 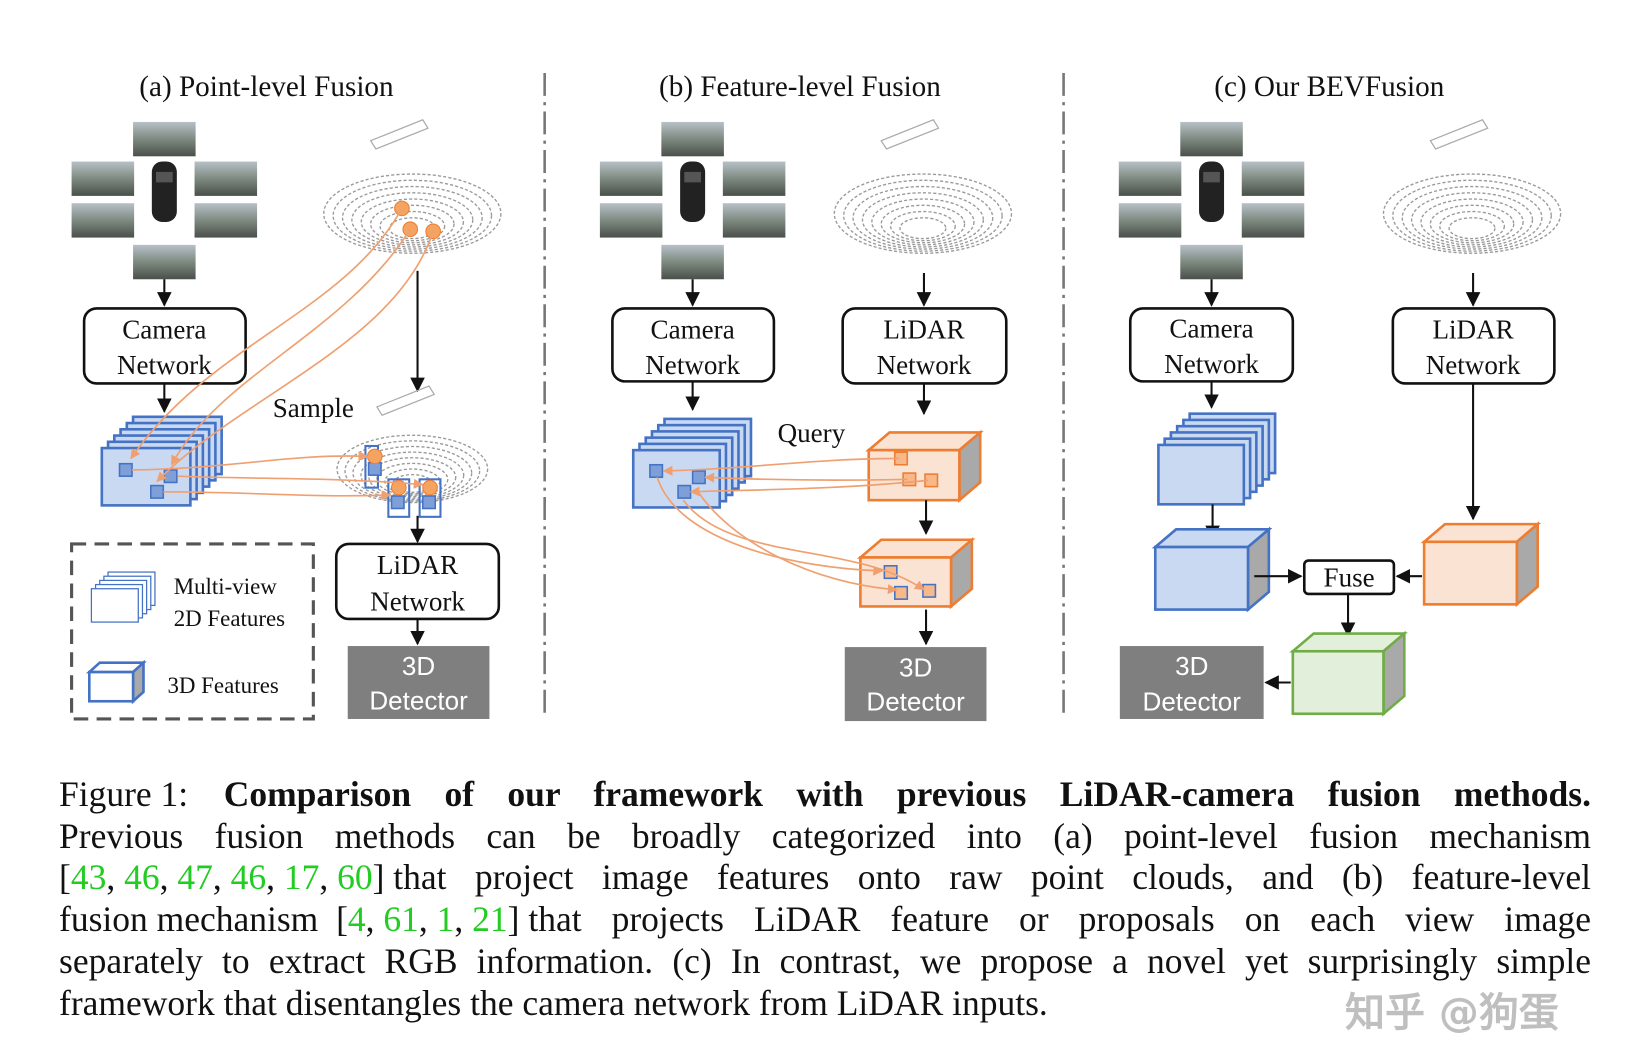 I want to click on citation-link: 47, so click(x=195, y=877).